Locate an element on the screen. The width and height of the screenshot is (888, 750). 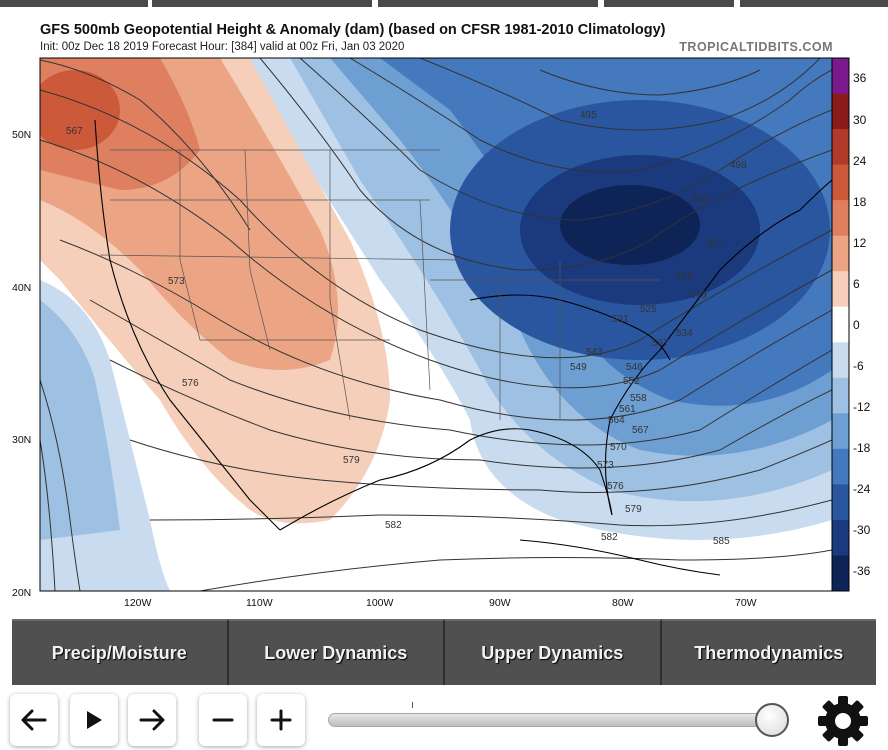
colorbar-label: 24 is located at coordinates (860, 161).